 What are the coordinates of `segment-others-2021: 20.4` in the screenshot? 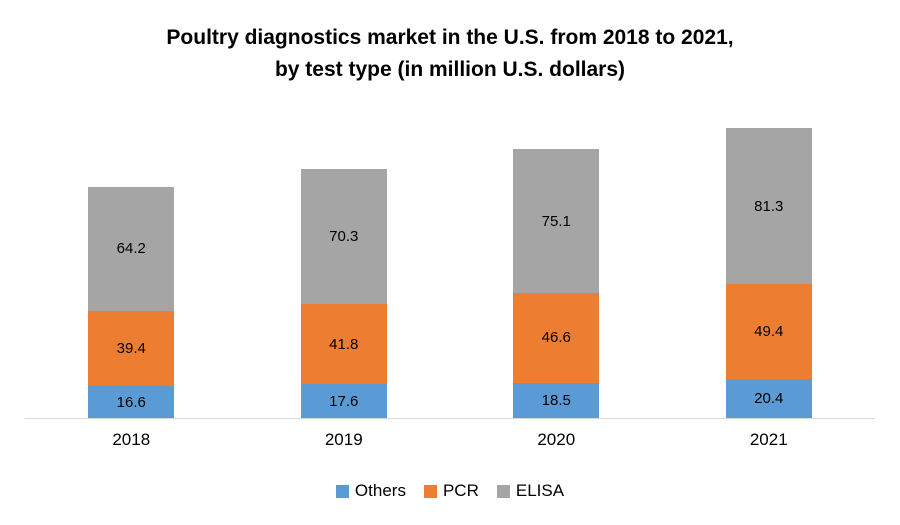 It's located at (768, 398).